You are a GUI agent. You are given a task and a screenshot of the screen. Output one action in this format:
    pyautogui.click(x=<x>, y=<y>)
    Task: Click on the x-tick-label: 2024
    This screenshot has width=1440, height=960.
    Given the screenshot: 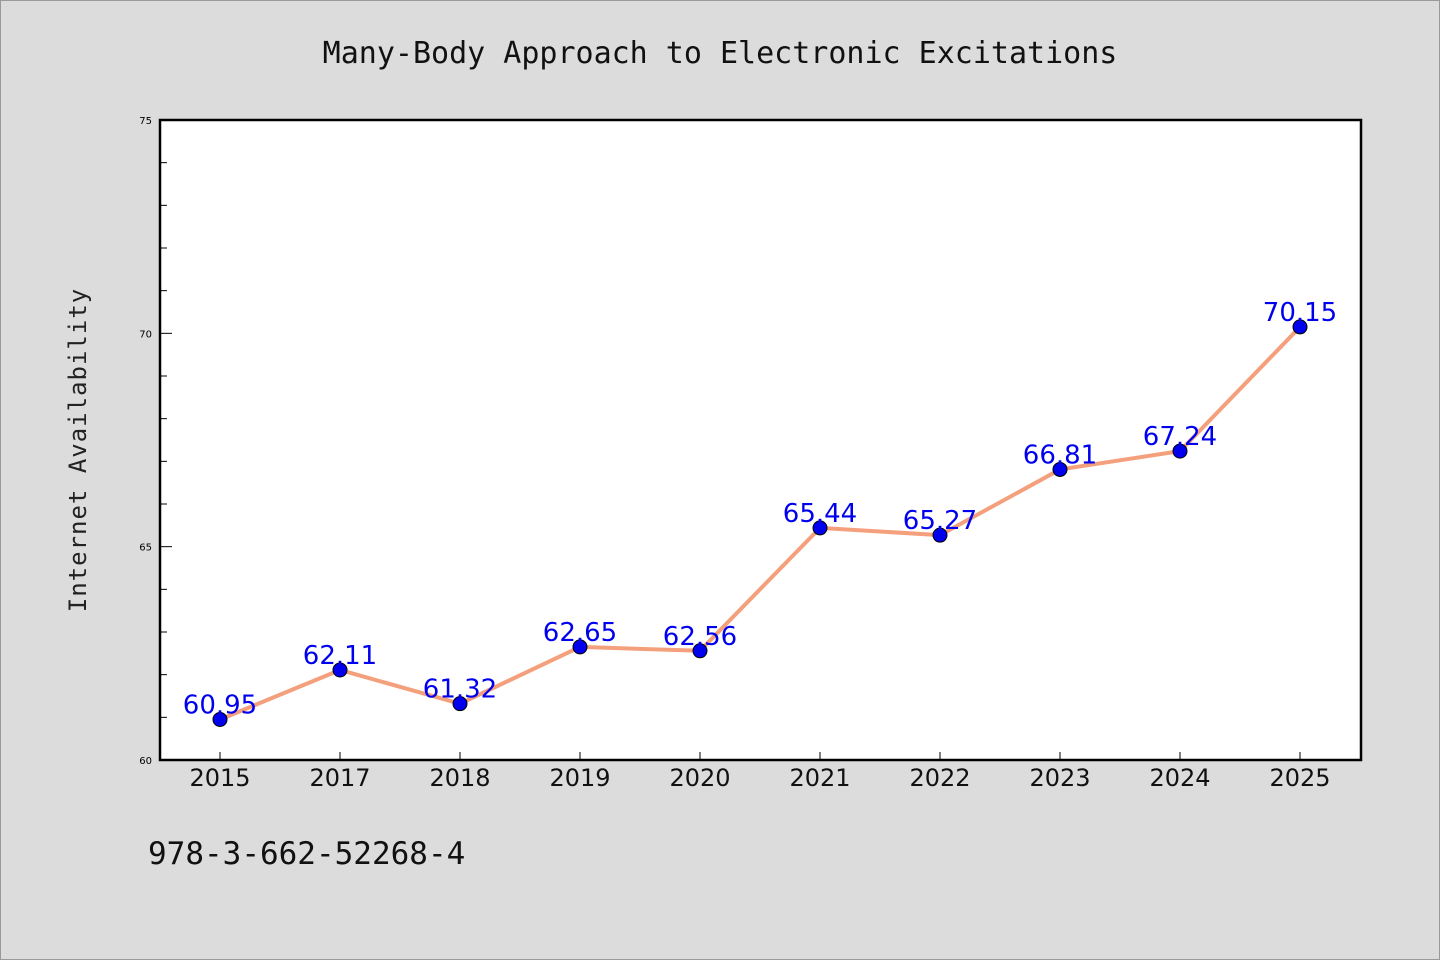 What is the action you would take?
    pyautogui.click(x=1179, y=778)
    